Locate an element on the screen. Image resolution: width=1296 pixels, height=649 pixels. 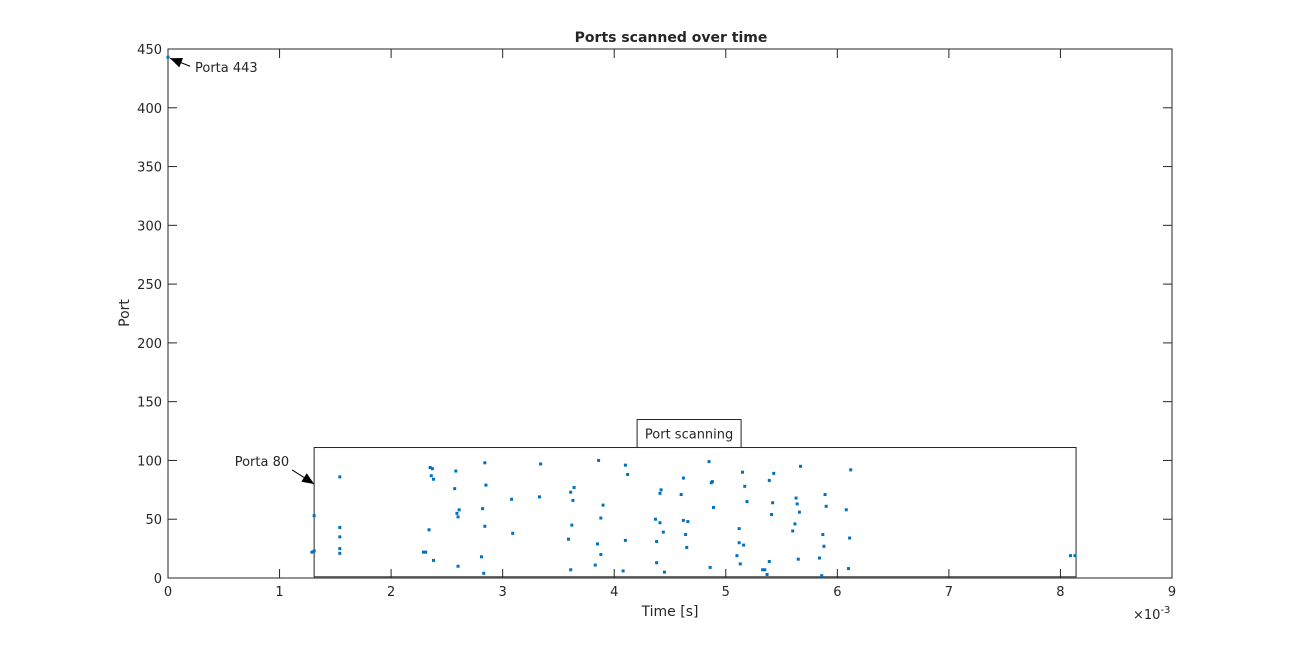
y-tick-label: 400 is located at coordinates (149, 109).